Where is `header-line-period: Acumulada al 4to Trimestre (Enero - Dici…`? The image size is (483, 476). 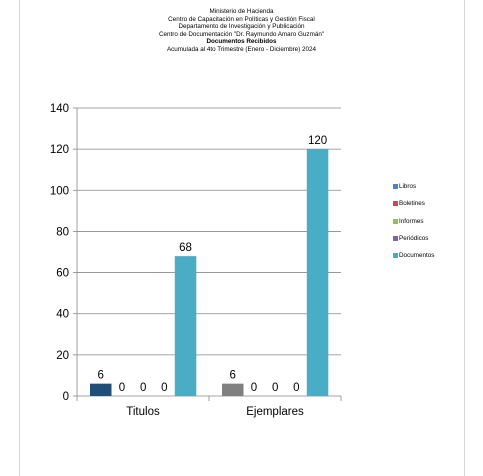
header-line-period: Acumulada al 4to Trimestre (Enero - Dici… is located at coordinates (241, 49).